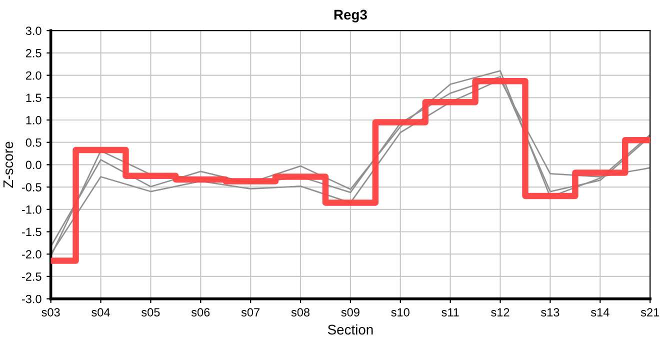  Describe the element at coordinates (34, 142) in the screenshot. I see `y-tick-label: 0.5` at that location.